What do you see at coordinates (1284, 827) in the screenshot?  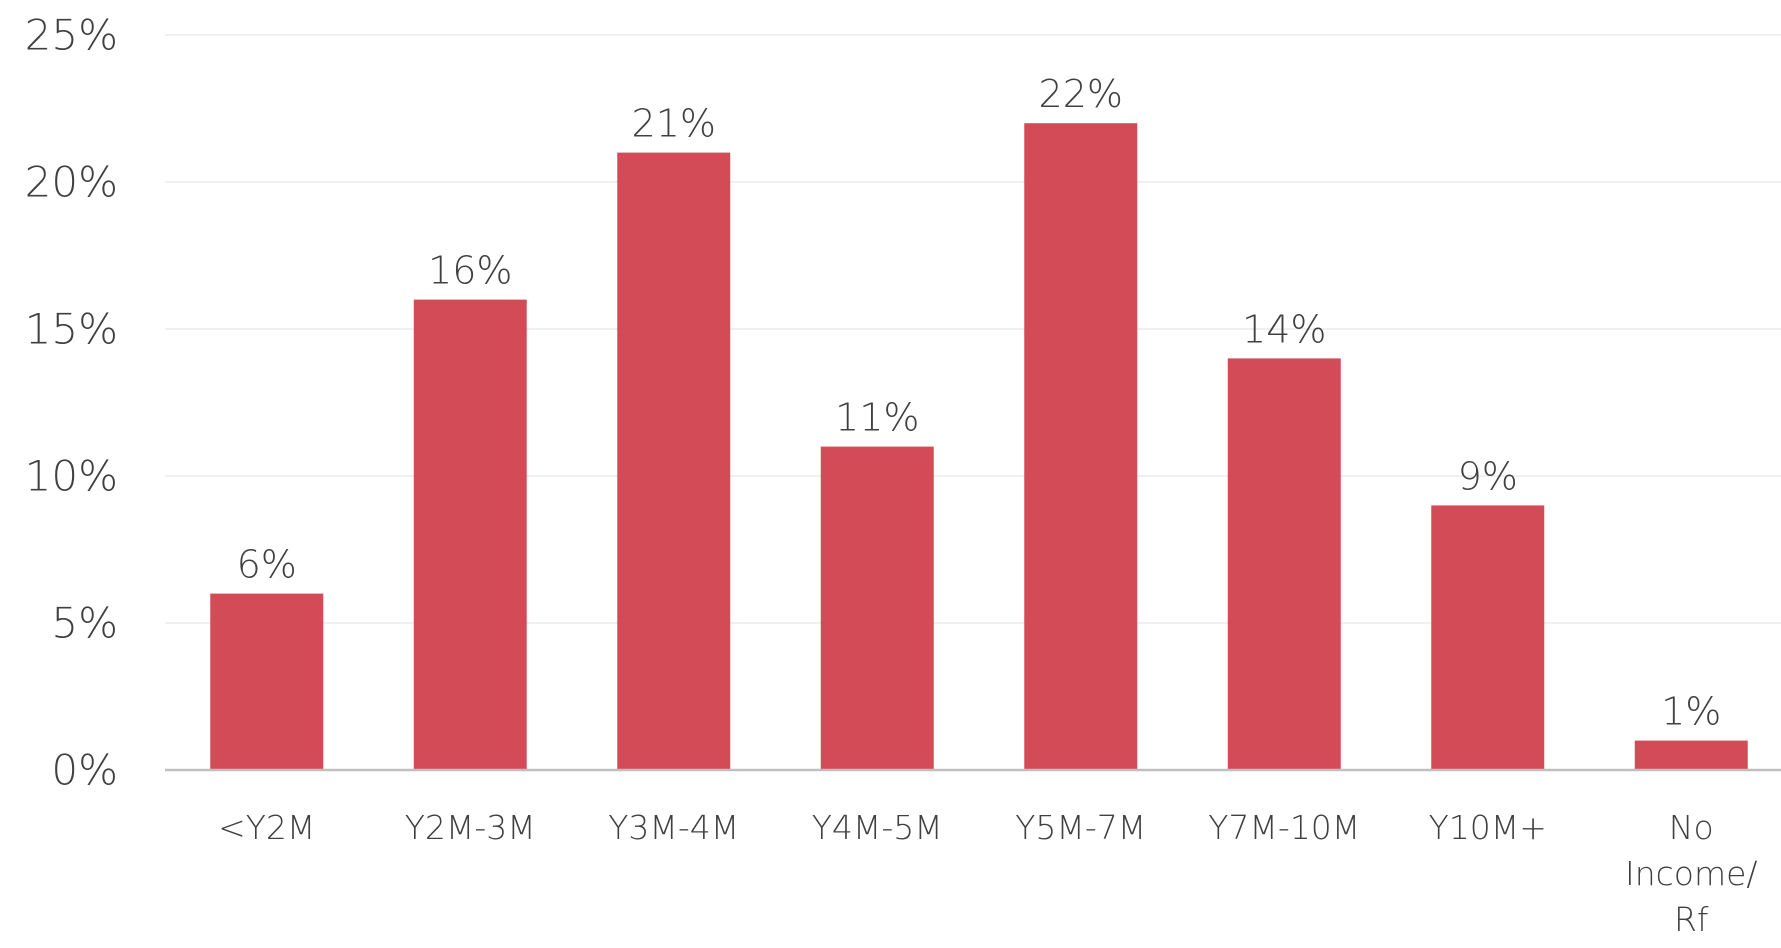 I see `category-label: Y7M-10M` at bounding box center [1284, 827].